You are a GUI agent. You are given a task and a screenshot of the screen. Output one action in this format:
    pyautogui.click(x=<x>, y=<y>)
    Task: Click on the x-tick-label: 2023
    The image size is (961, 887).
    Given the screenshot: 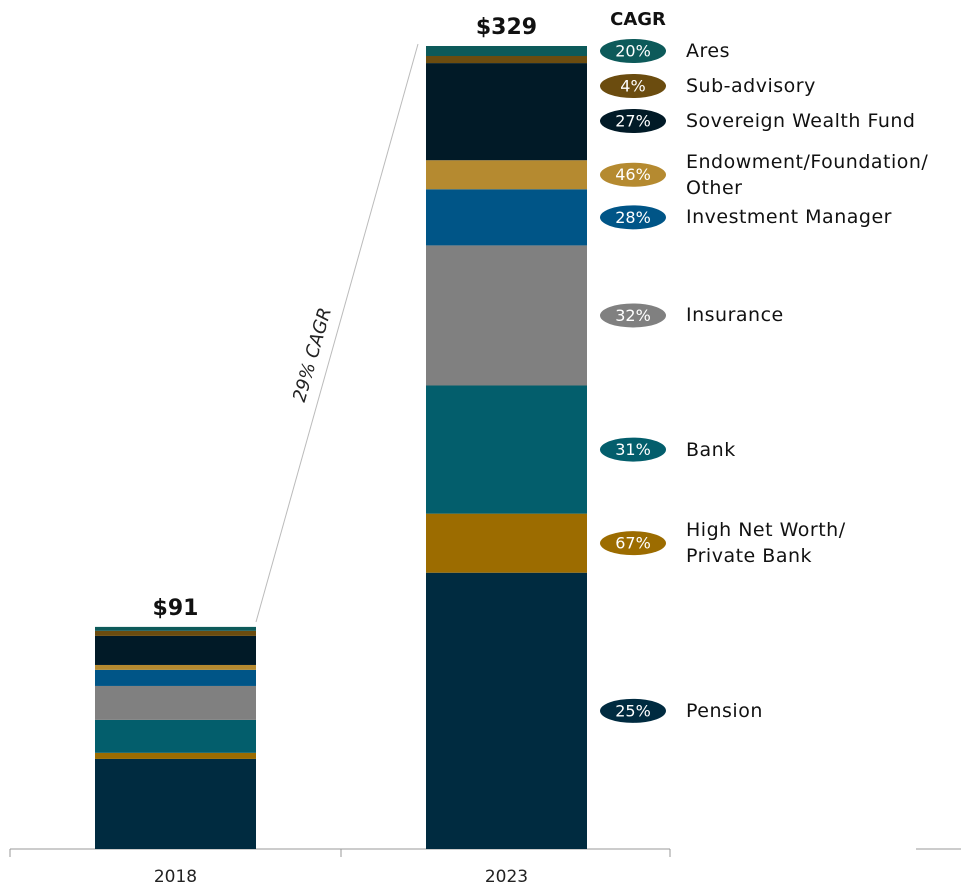 What is the action you would take?
    pyautogui.click(x=506, y=877)
    